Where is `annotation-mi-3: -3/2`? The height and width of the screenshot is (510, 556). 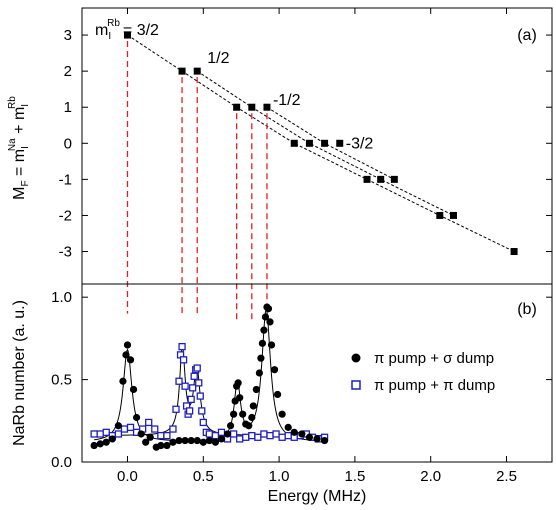 annotation-mi-3: -3/2 is located at coordinates (360, 143).